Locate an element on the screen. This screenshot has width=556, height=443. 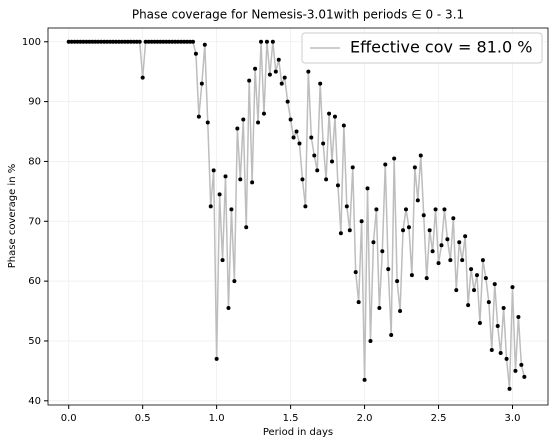
y-tick-label: 40 is located at coordinates (34, 401).